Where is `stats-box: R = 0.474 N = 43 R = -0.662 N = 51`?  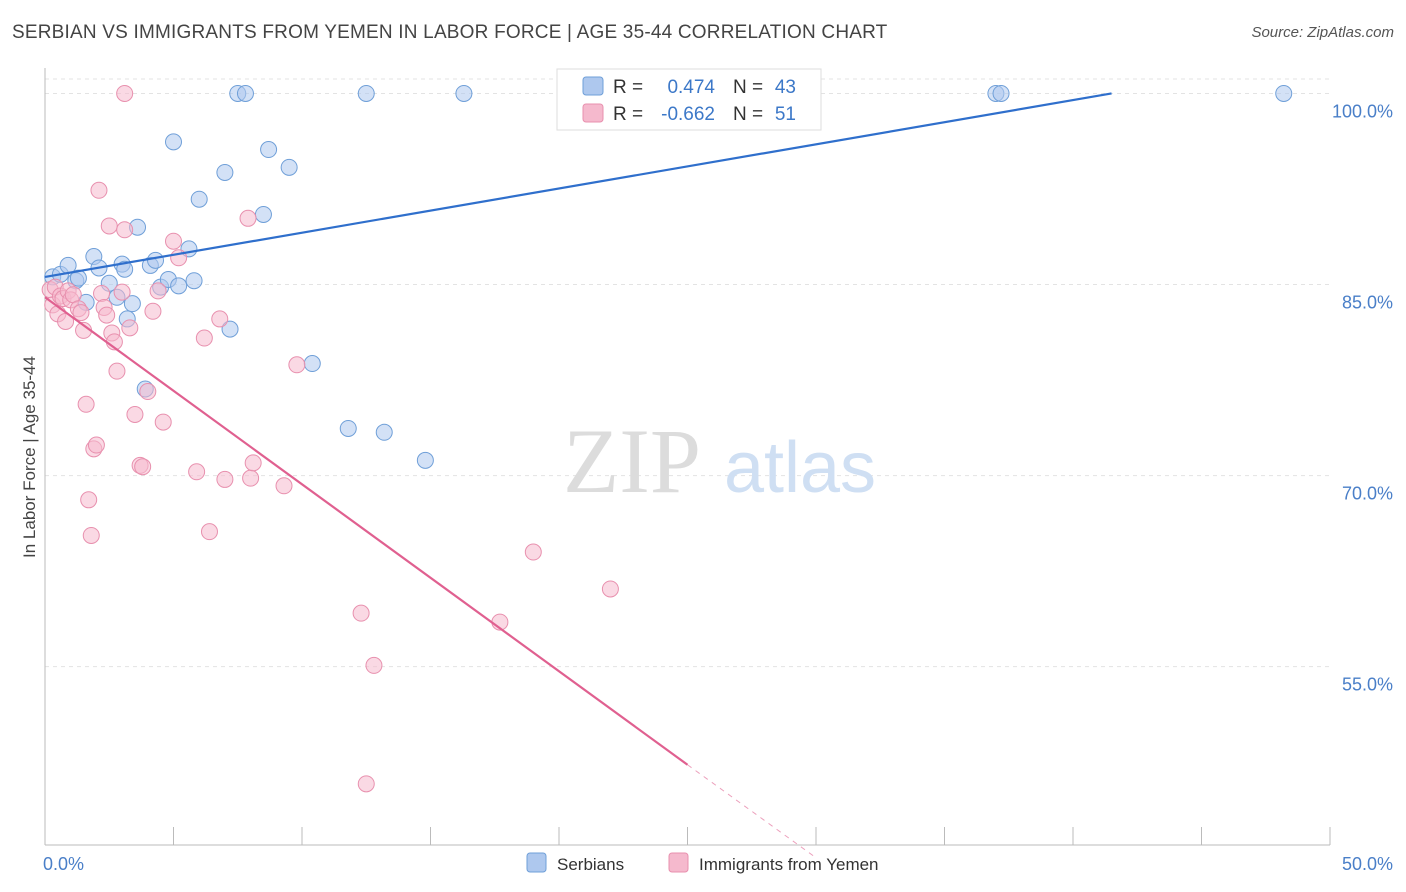
stats-box: R = 0.474 N = 43 R = -0.662 N = 51 is located at coordinates (689, 99).